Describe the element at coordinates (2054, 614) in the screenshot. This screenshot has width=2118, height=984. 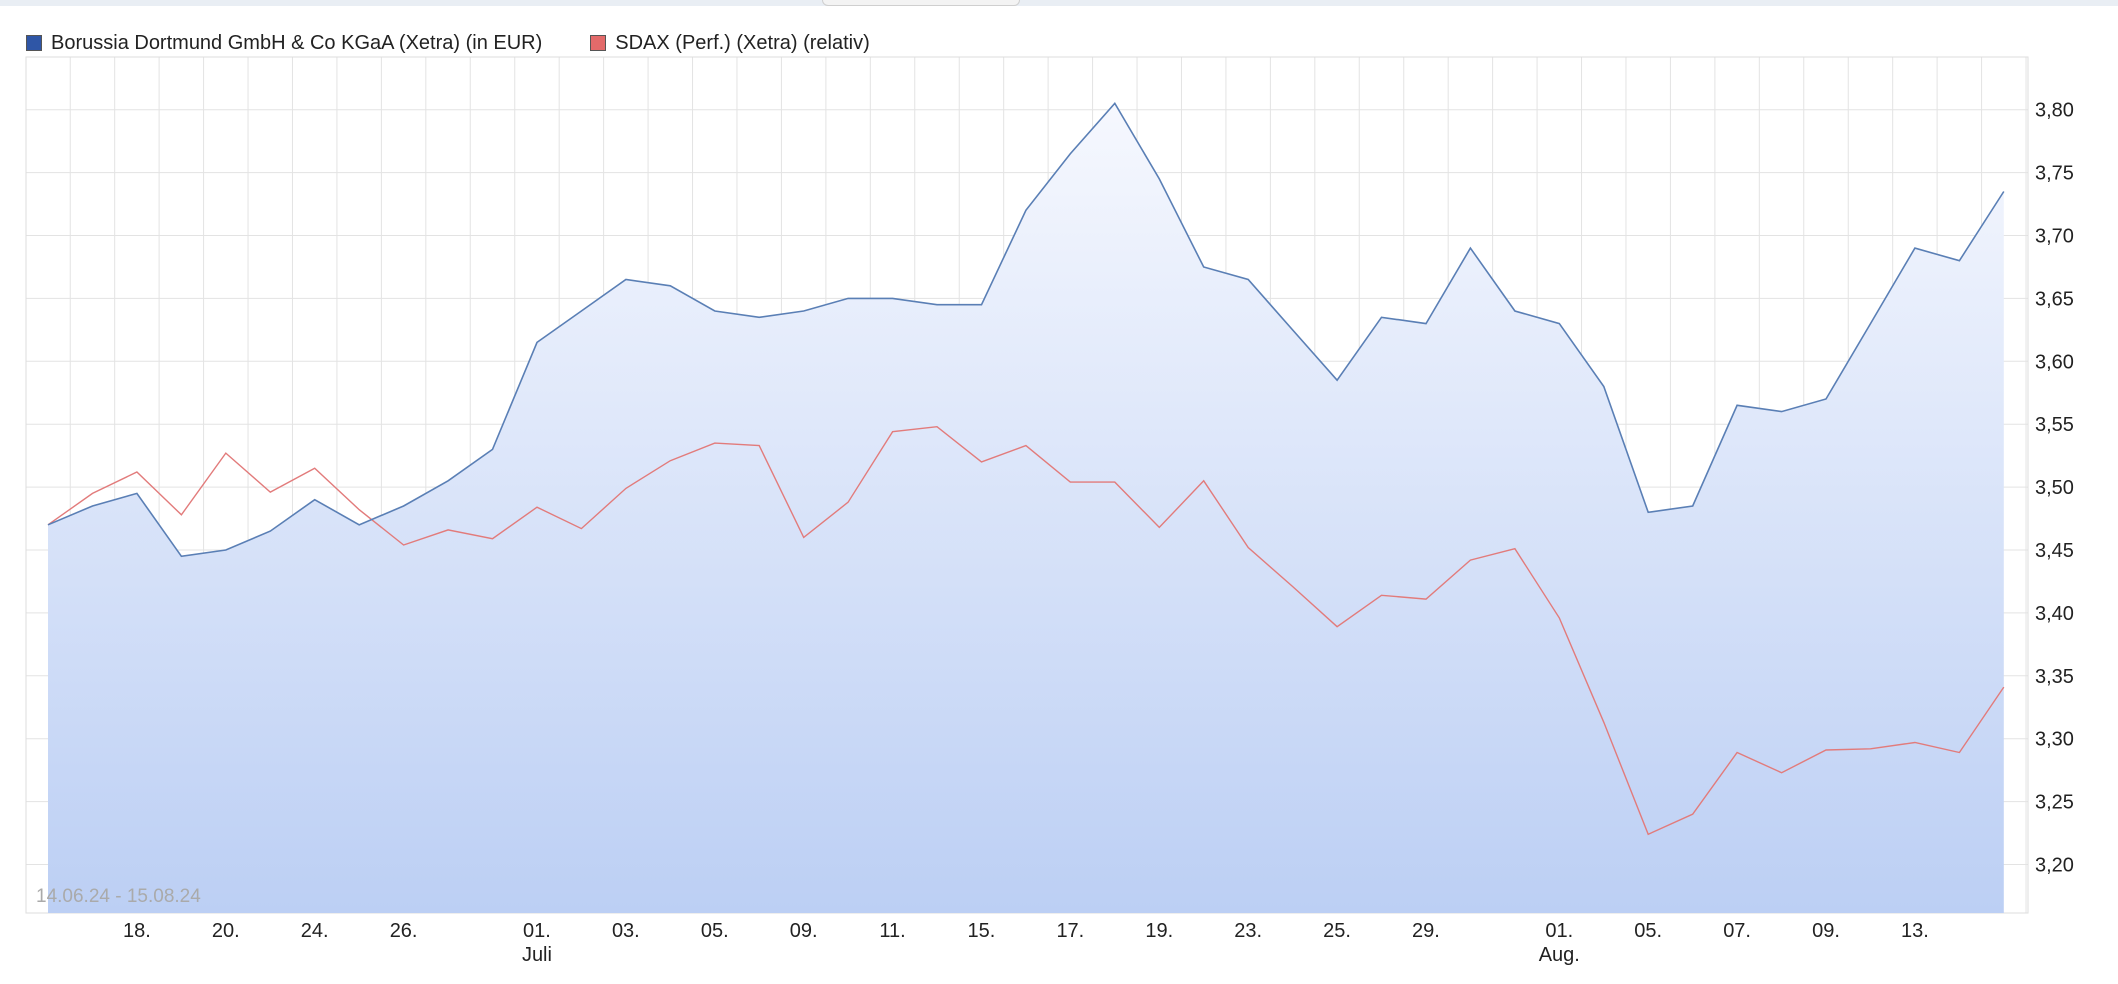
I see `y-tick-label: 3,40` at that location.